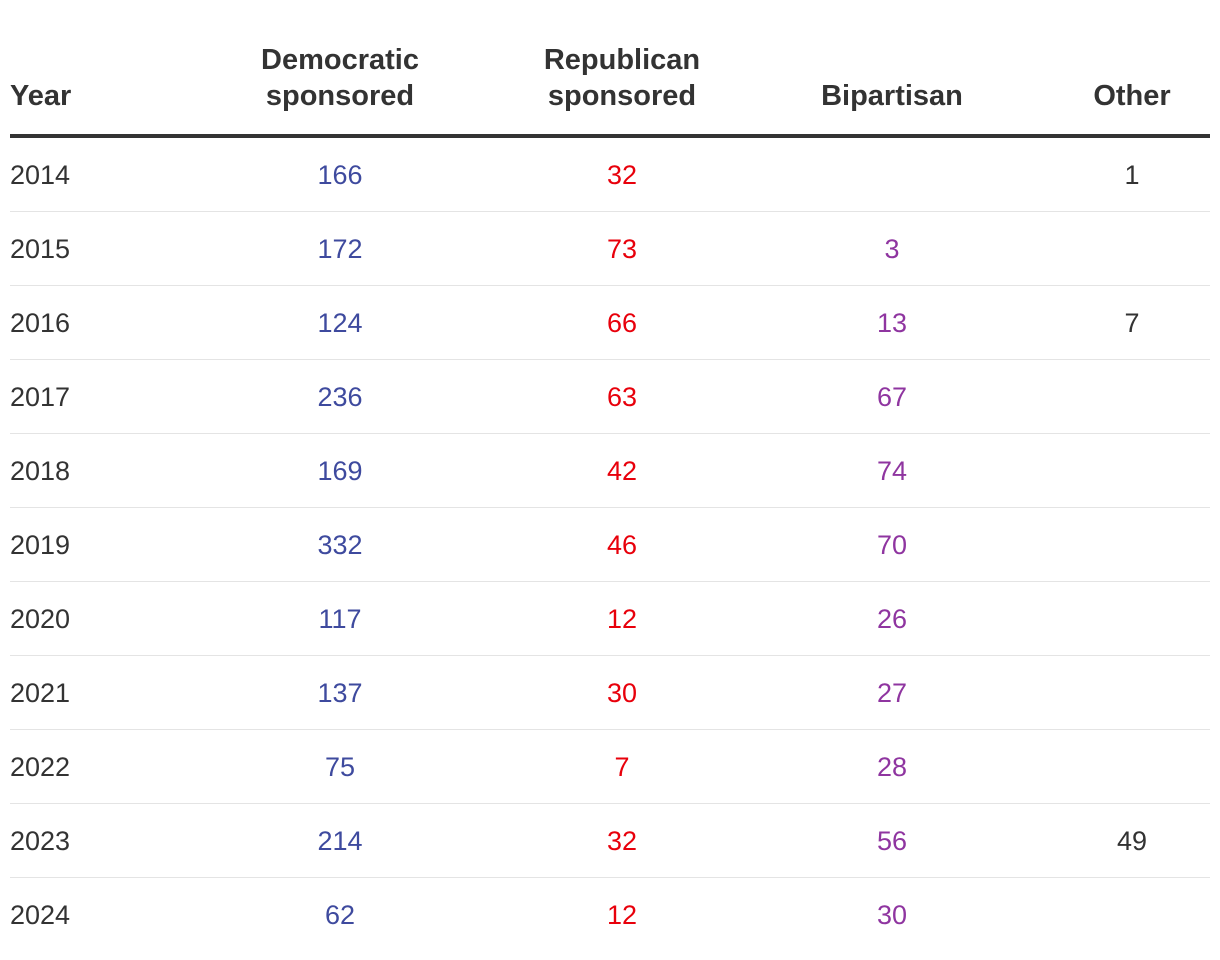 This screenshot has width=1220, height=960. What do you see at coordinates (40, 545) in the screenshot?
I see `cell-year: 2019` at bounding box center [40, 545].